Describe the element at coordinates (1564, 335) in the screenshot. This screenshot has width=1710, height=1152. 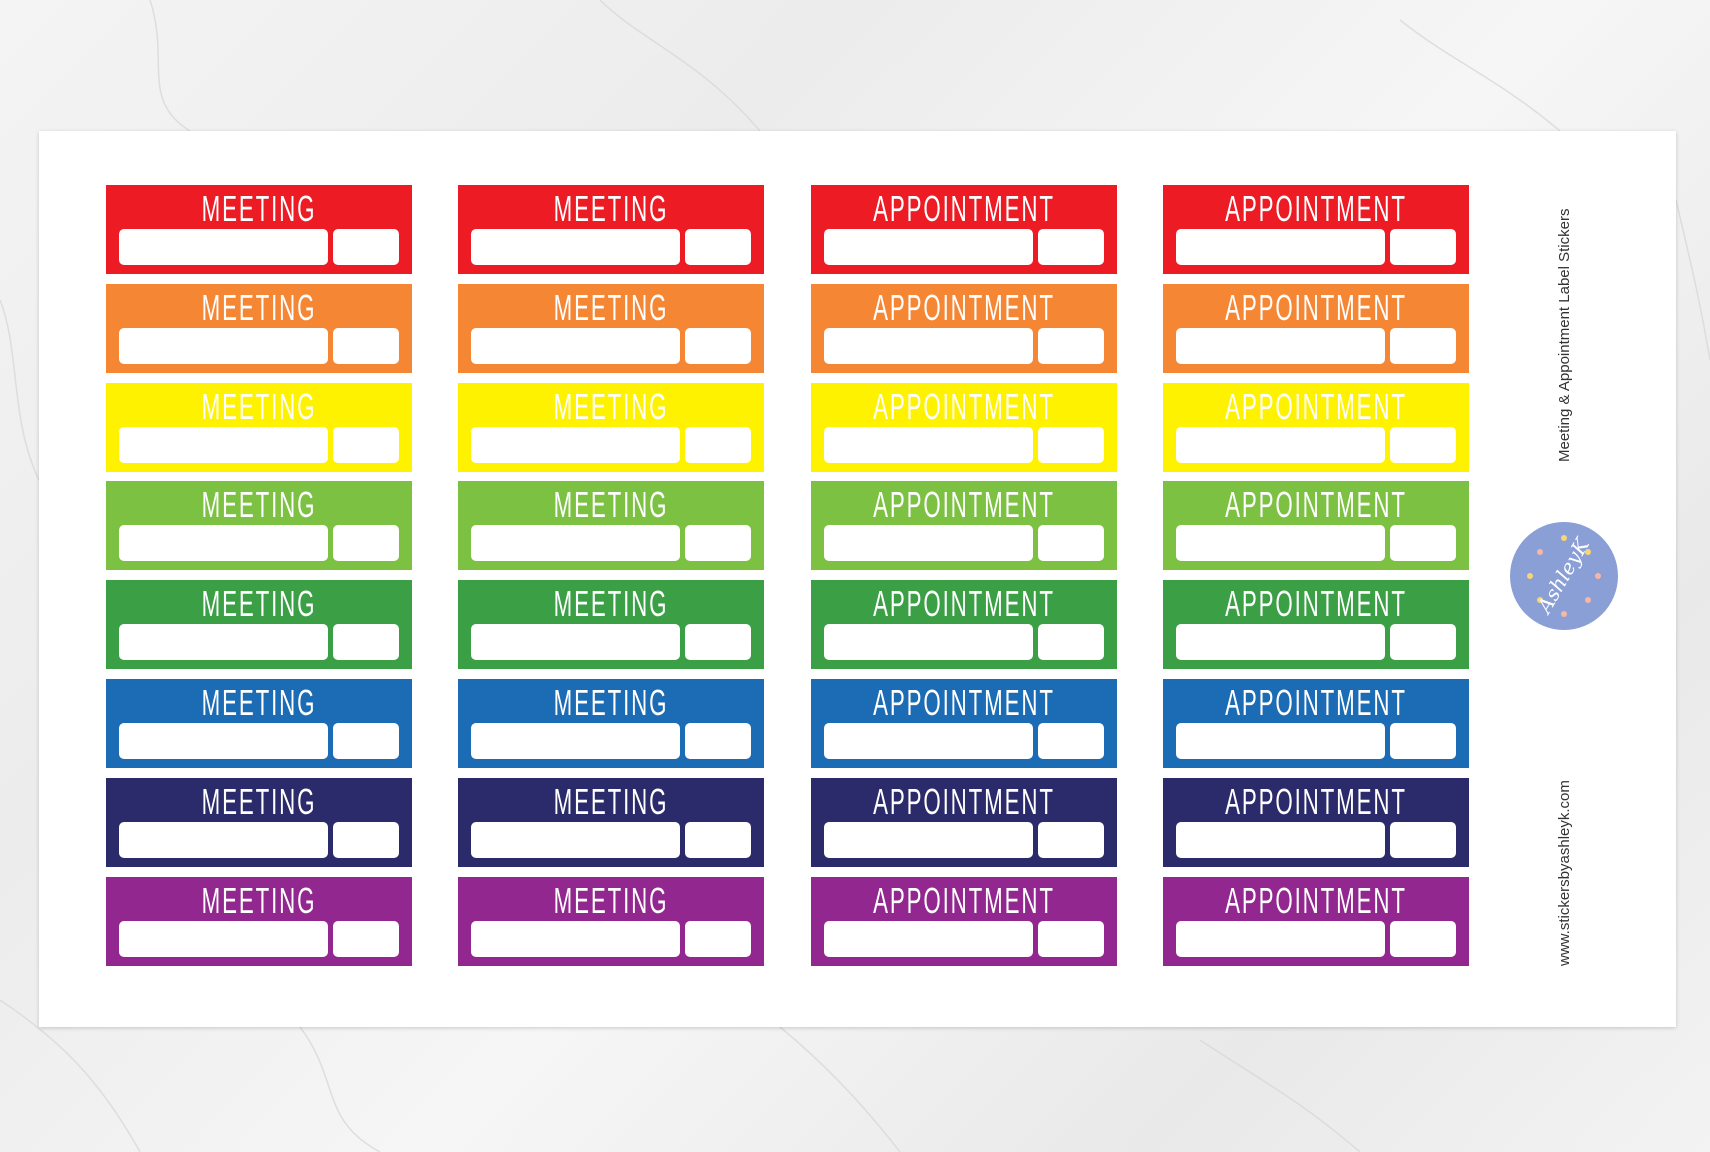
I see `sheet-title: Meeting & Appointment Label Stickers` at that location.